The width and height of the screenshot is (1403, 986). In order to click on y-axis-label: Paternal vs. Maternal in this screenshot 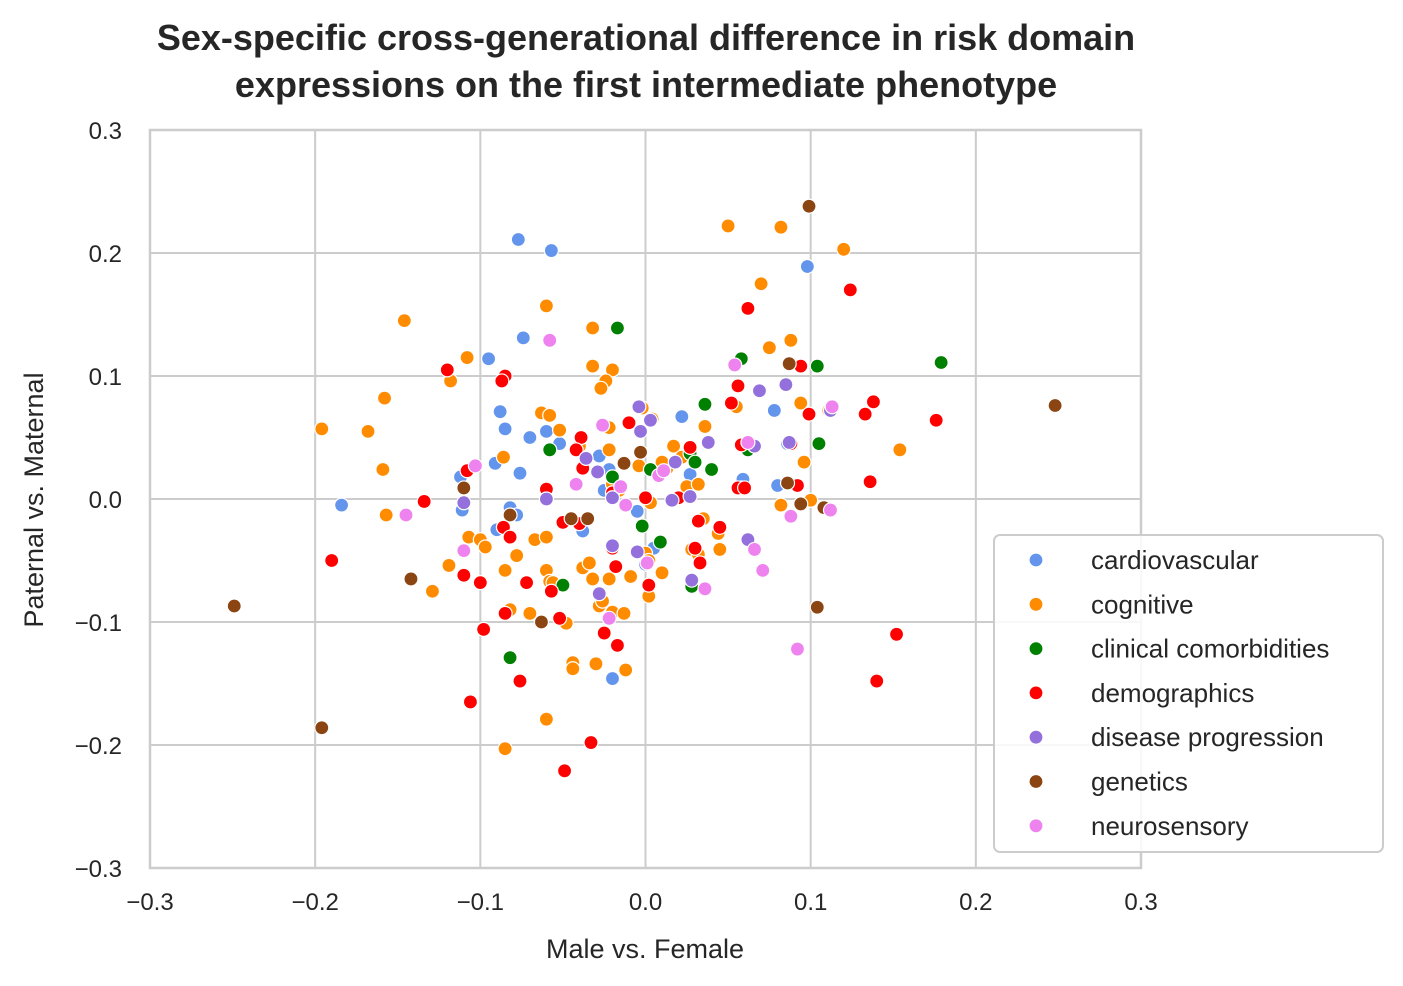, I will do `click(34, 499)`.